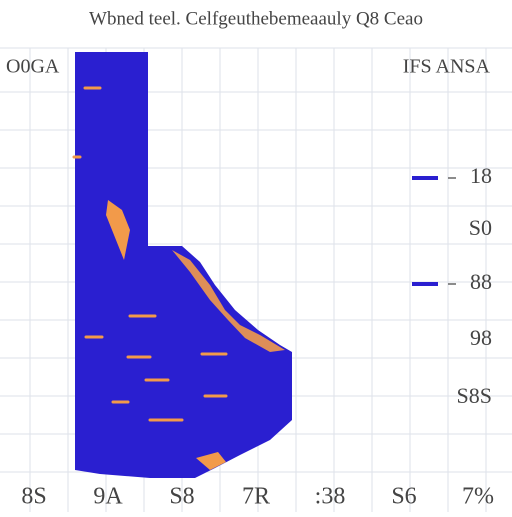 The image size is (512, 517). What do you see at coordinates (33, 497) in the screenshot?
I see `bottom-label: 8S` at bounding box center [33, 497].